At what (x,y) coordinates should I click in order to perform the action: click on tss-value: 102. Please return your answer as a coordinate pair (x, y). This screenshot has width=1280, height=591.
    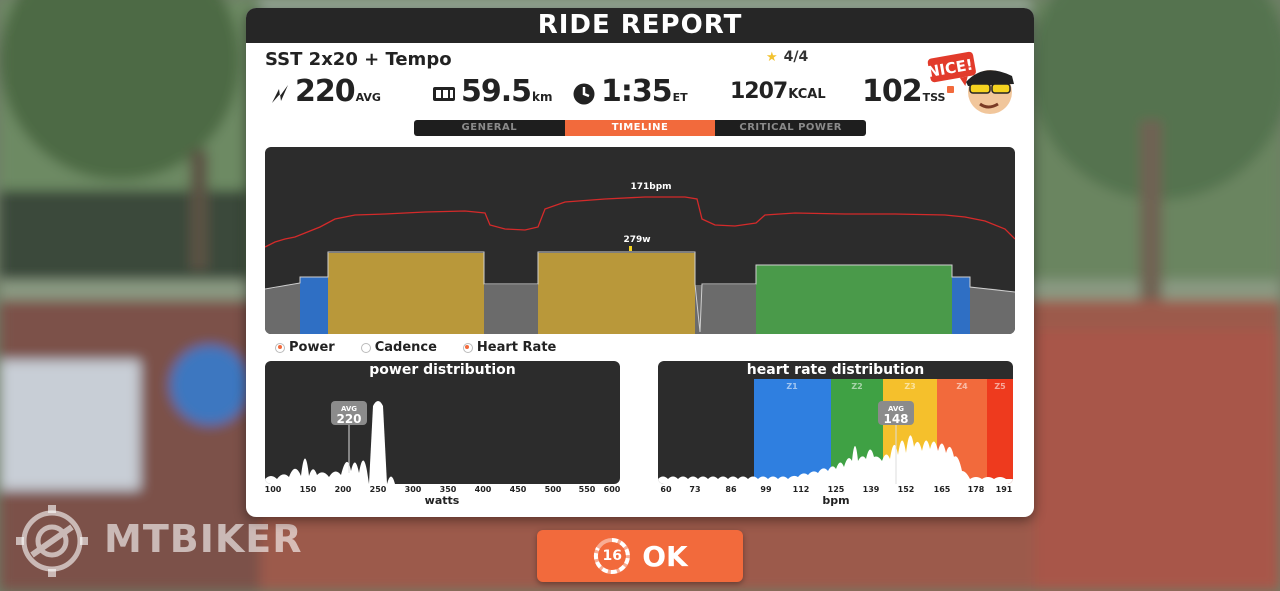
    Looking at the image, I should click on (892, 91).